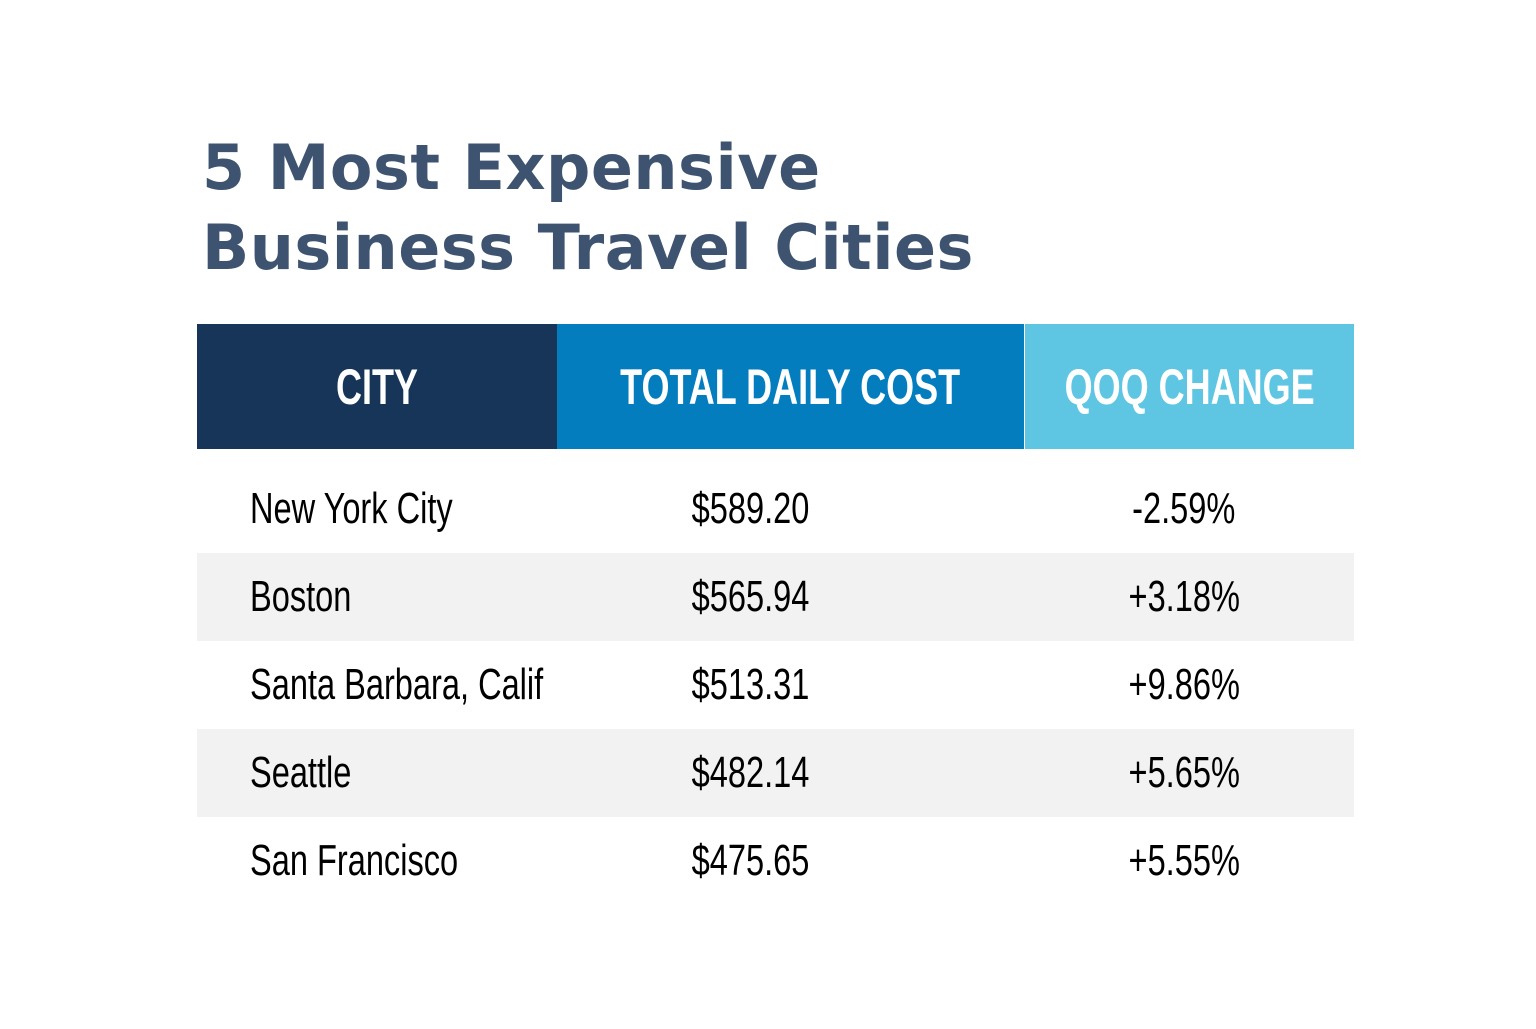 This screenshot has height=1029, width=1536. Describe the element at coordinates (750, 772) in the screenshot. I see `cell-cost: $482.14` at that location.